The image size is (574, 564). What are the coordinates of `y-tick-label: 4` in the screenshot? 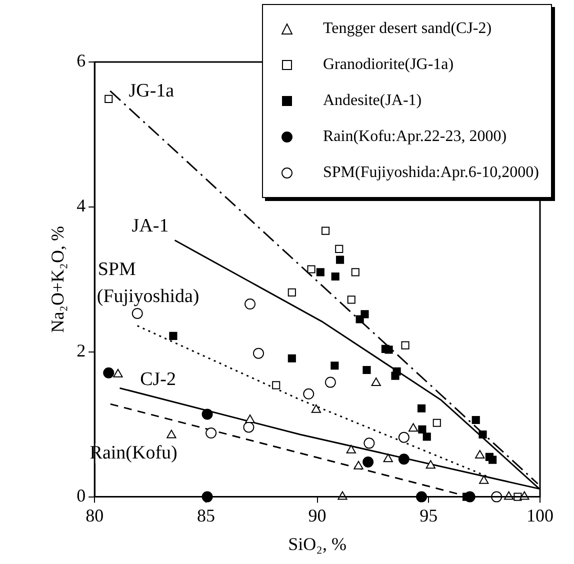 It's located at (81, 206).